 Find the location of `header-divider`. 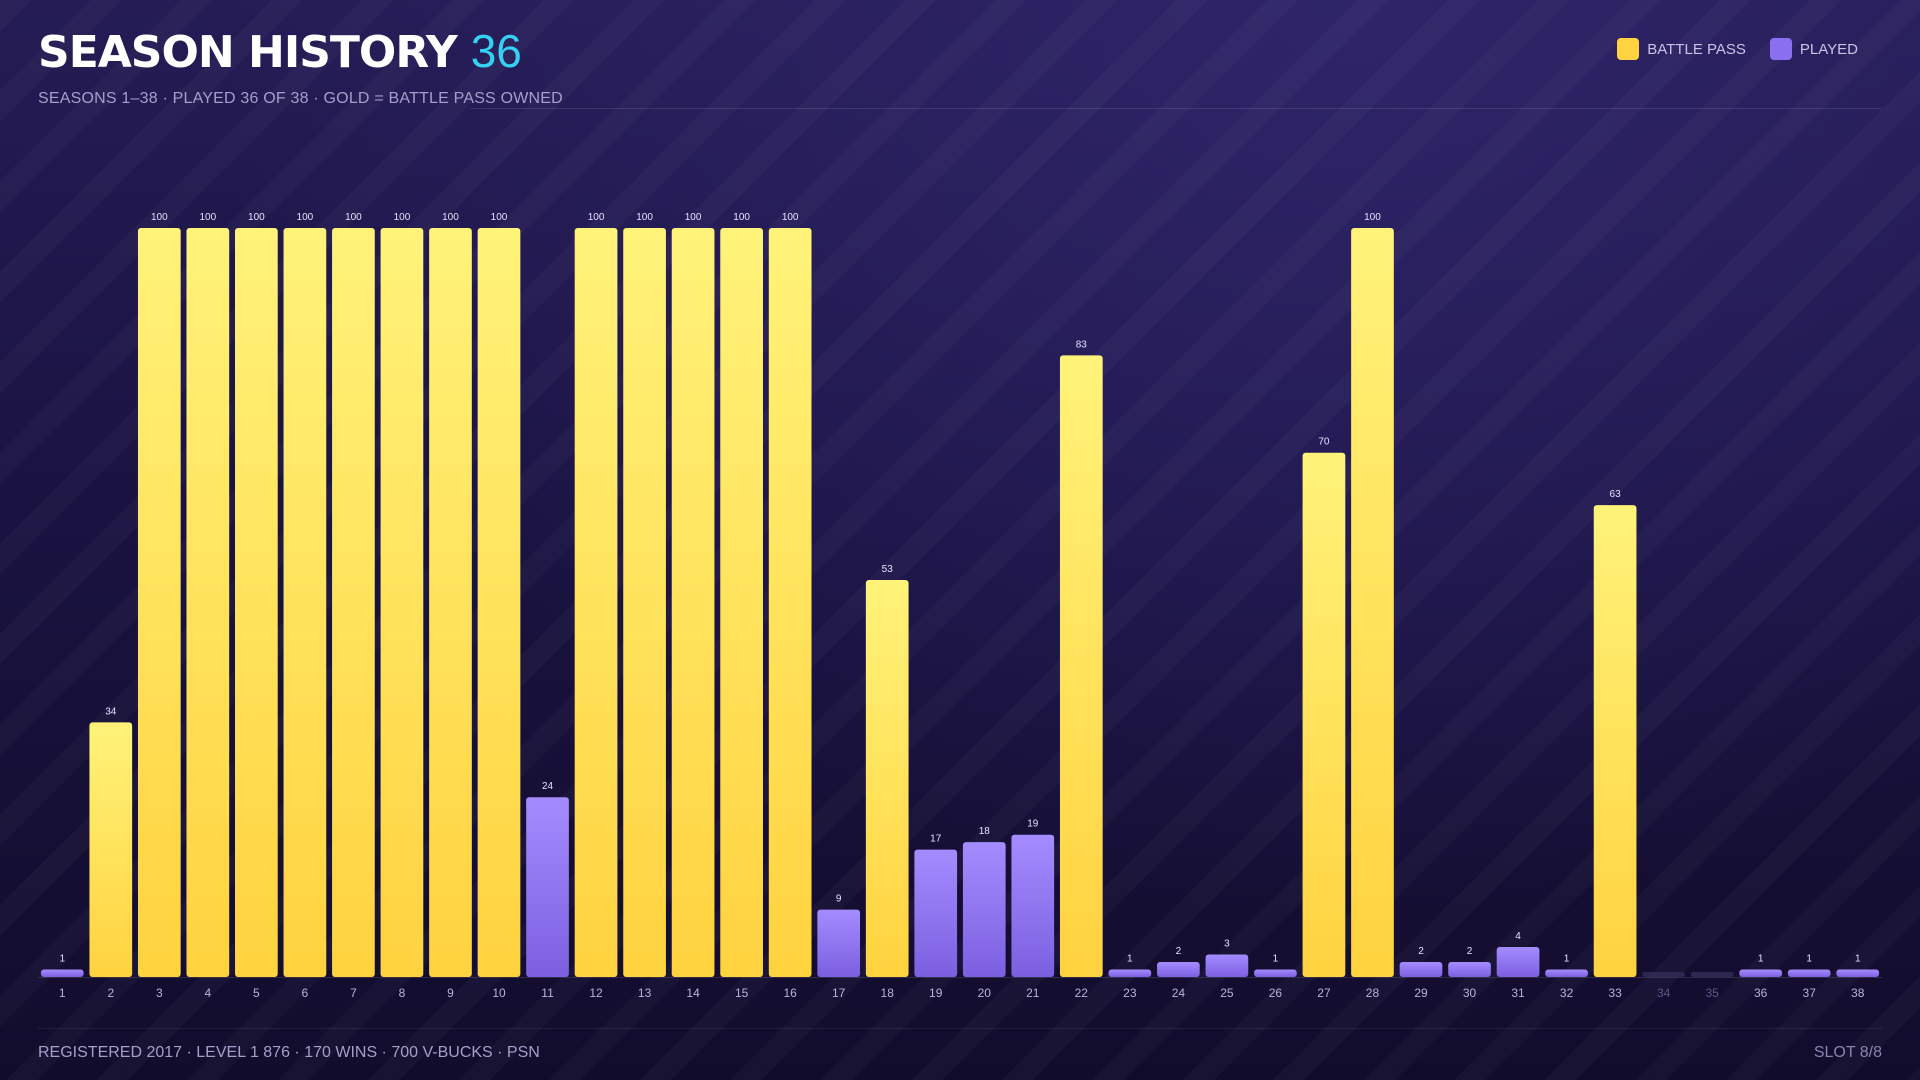

header-divider is located at coordinates (1176, 108).